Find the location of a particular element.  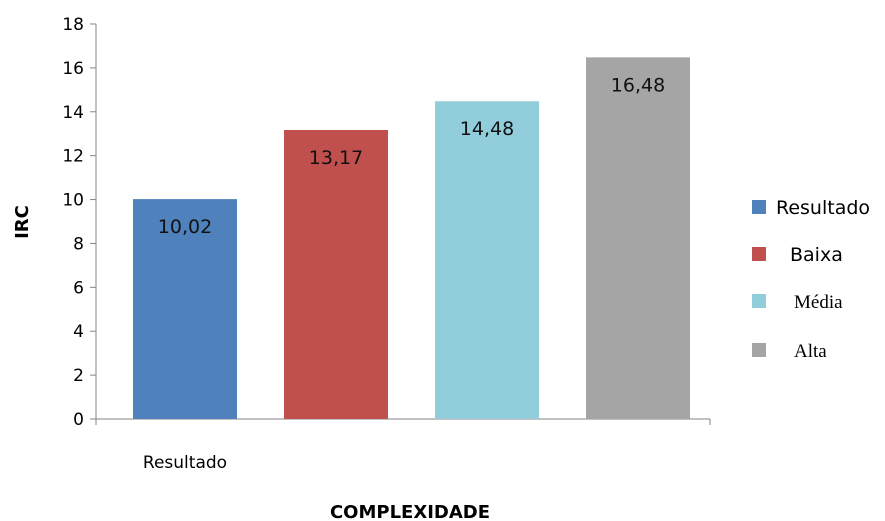

y-tick-label: 10 is located at coordinates (73, 201).